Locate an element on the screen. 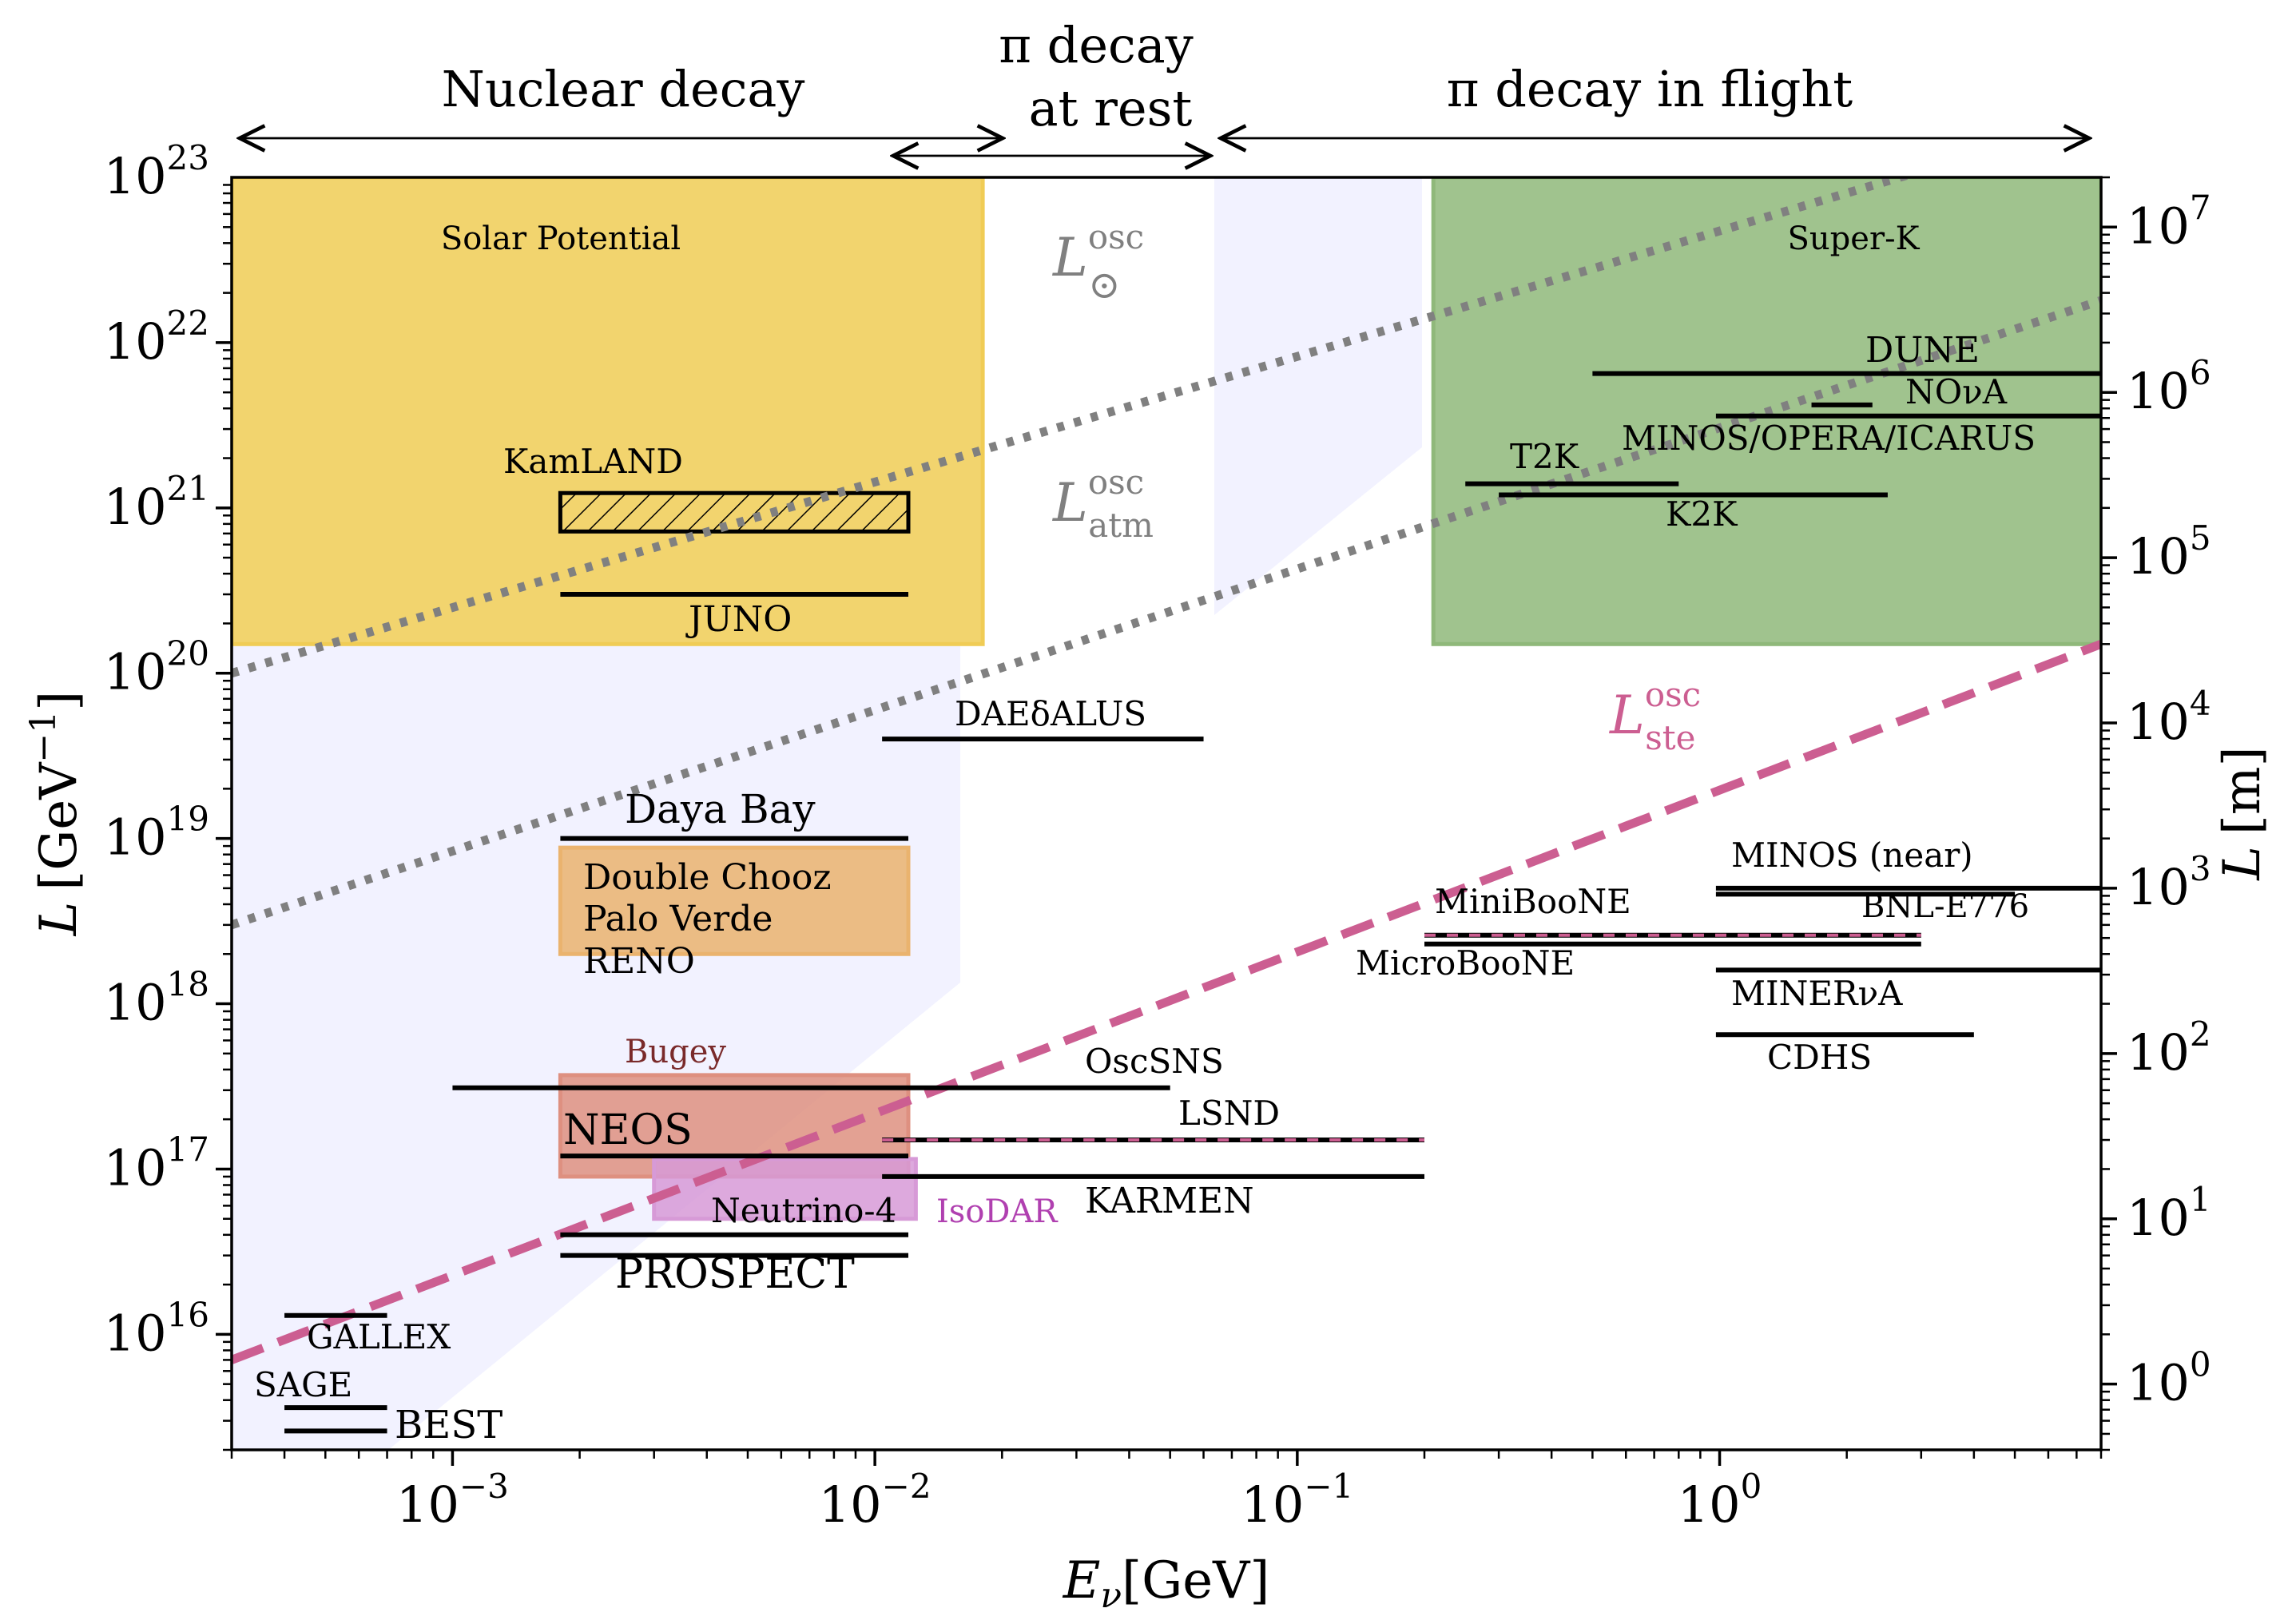  label-neos: NEOS is located at coordinates (628, 1130).